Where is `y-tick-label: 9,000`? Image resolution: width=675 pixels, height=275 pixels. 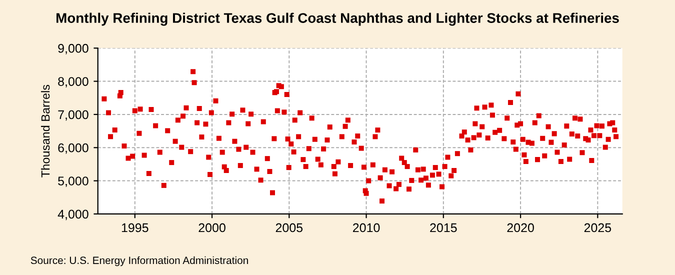 y-tick-label: 9,000 is located at coordinates (73, 49).